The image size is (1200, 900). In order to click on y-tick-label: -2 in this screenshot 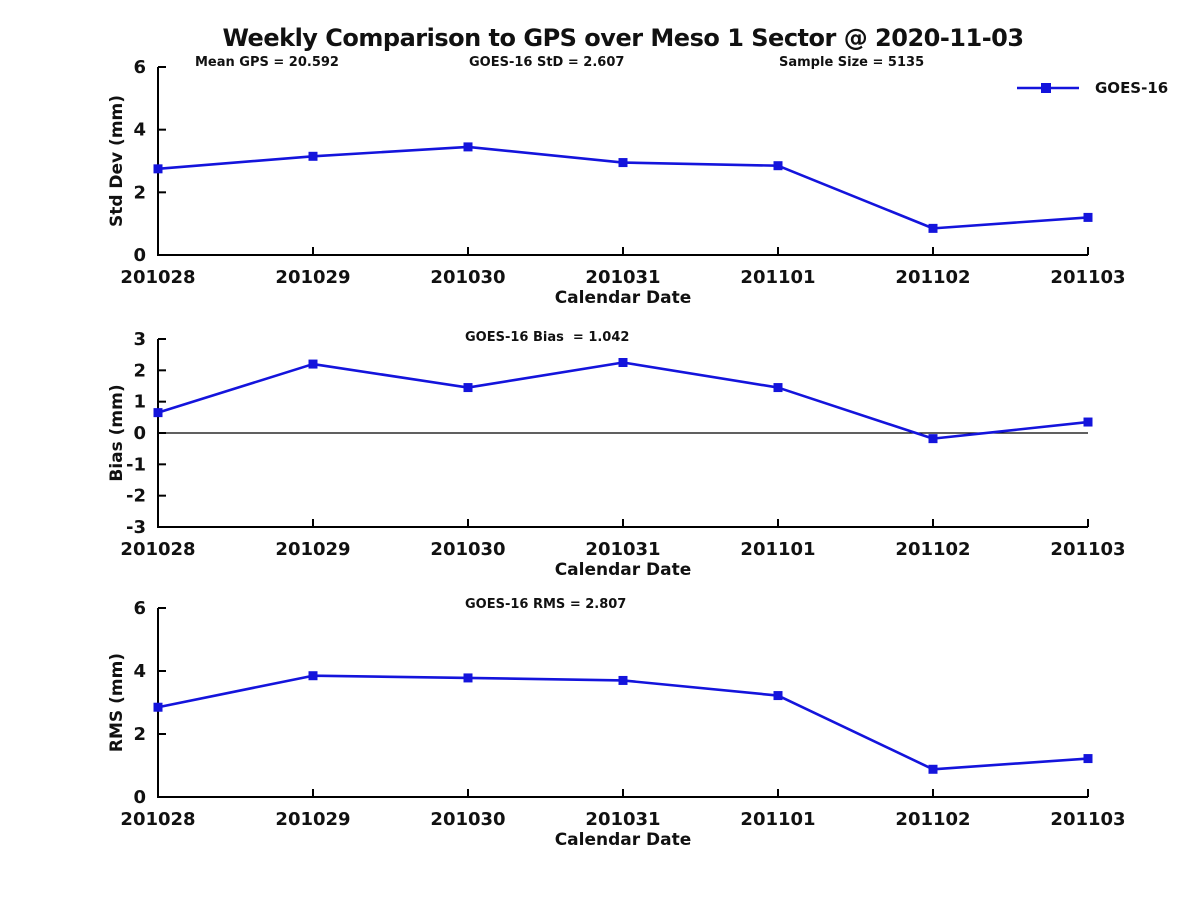, I will do `click(136, 496)`.